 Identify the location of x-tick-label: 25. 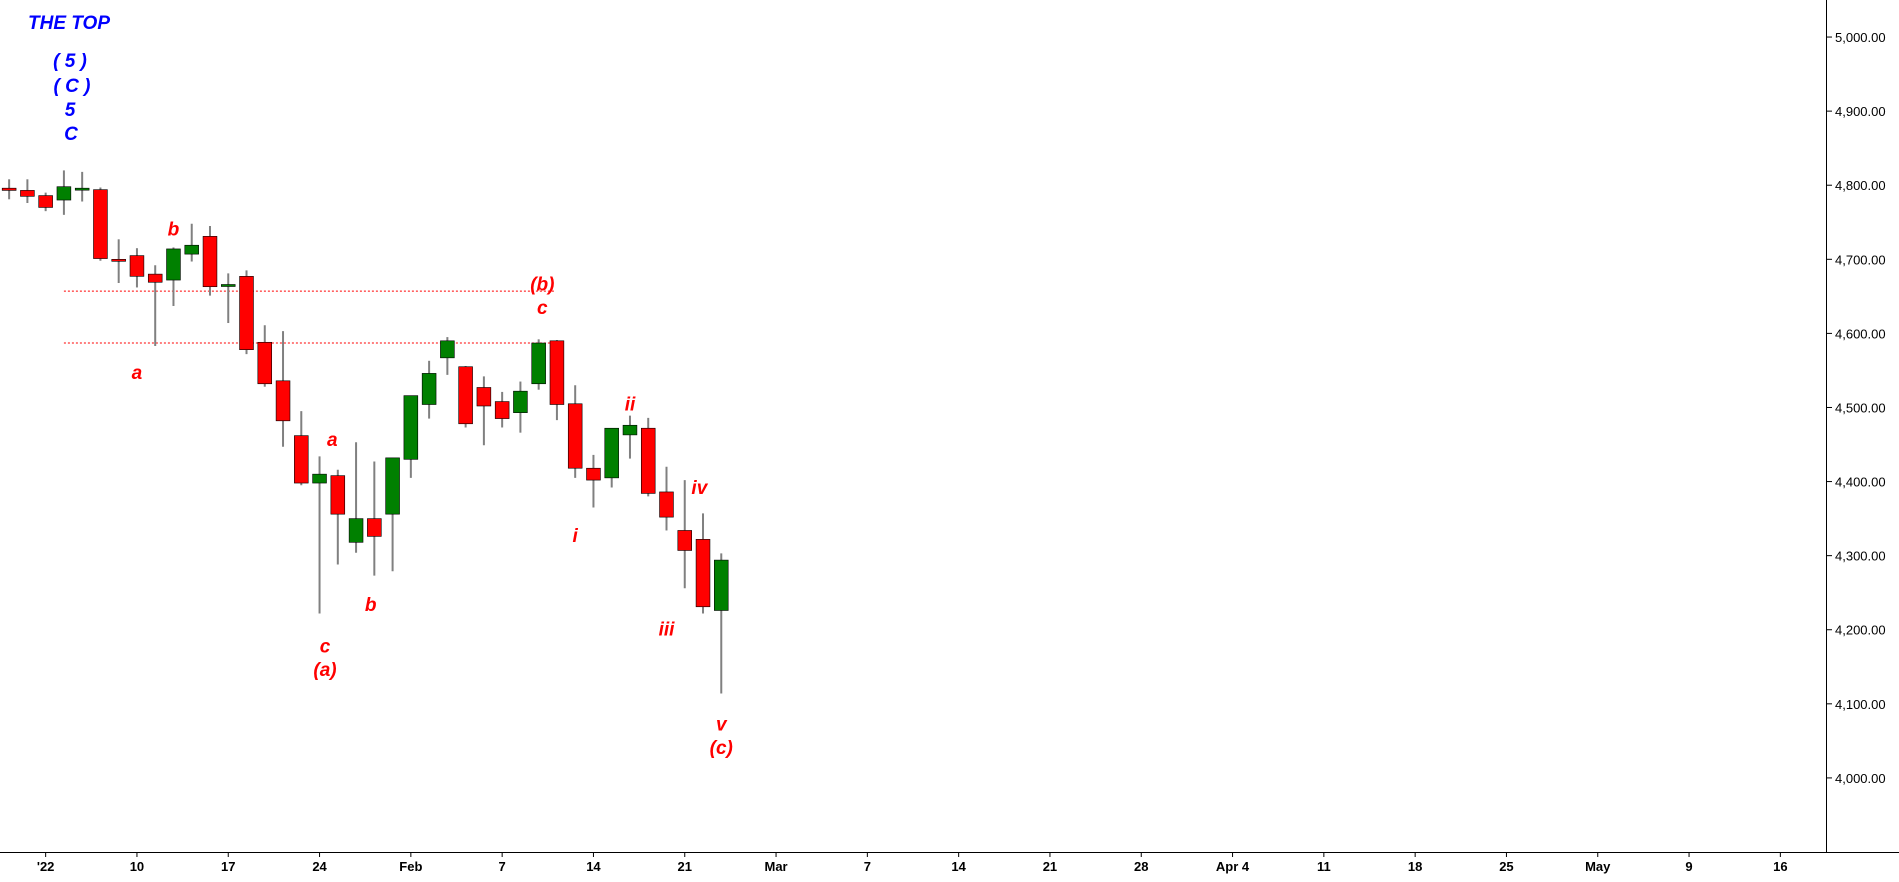
(1506, 866).